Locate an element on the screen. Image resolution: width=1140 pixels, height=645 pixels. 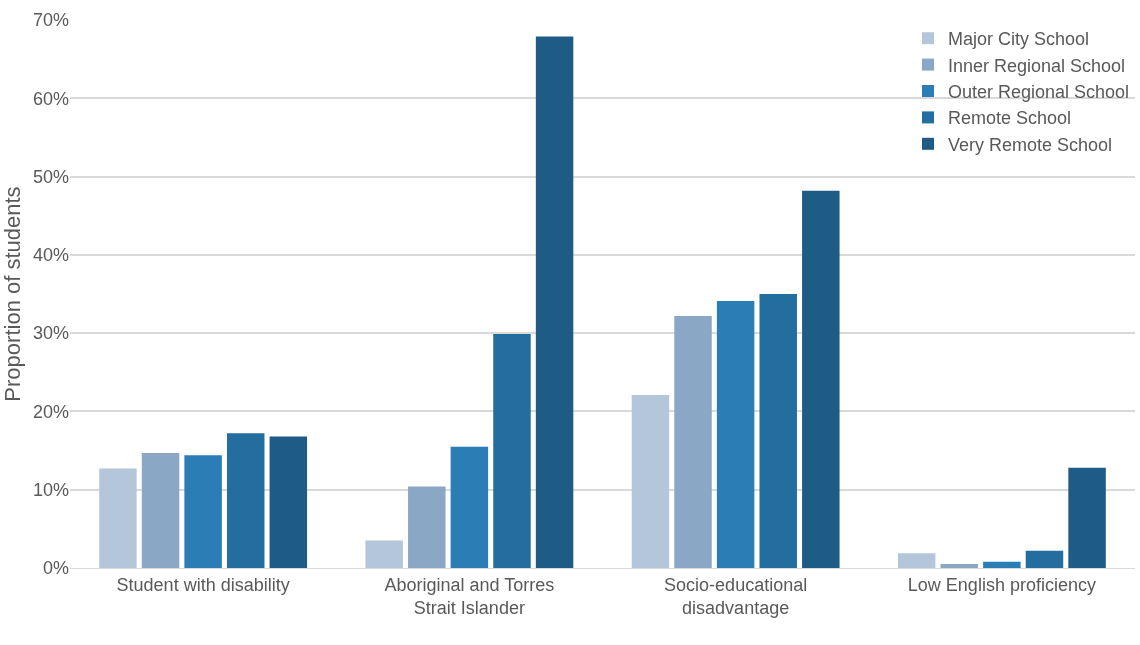
x-tick-label: Student with disability is located at coordinates (203, 584).